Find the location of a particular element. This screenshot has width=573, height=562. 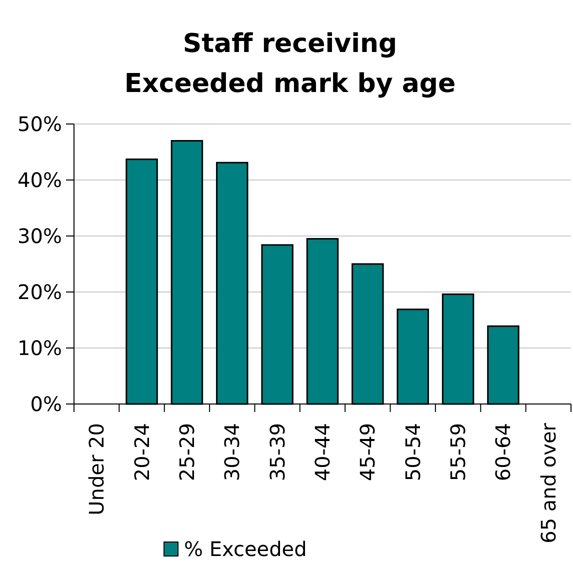

x-tick-label: 25-29 is located at coordinates (186, 452).